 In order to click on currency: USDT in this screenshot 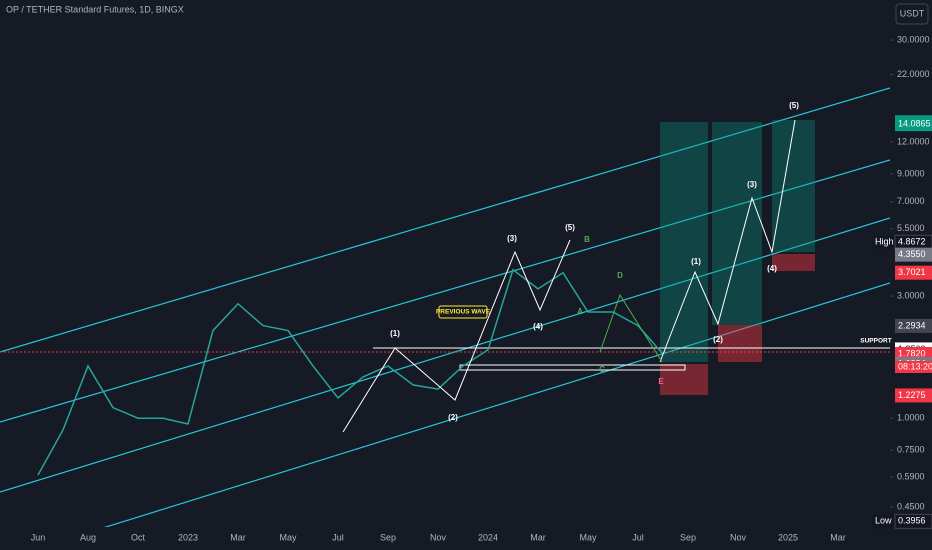, I will do `click(912, 13)`.